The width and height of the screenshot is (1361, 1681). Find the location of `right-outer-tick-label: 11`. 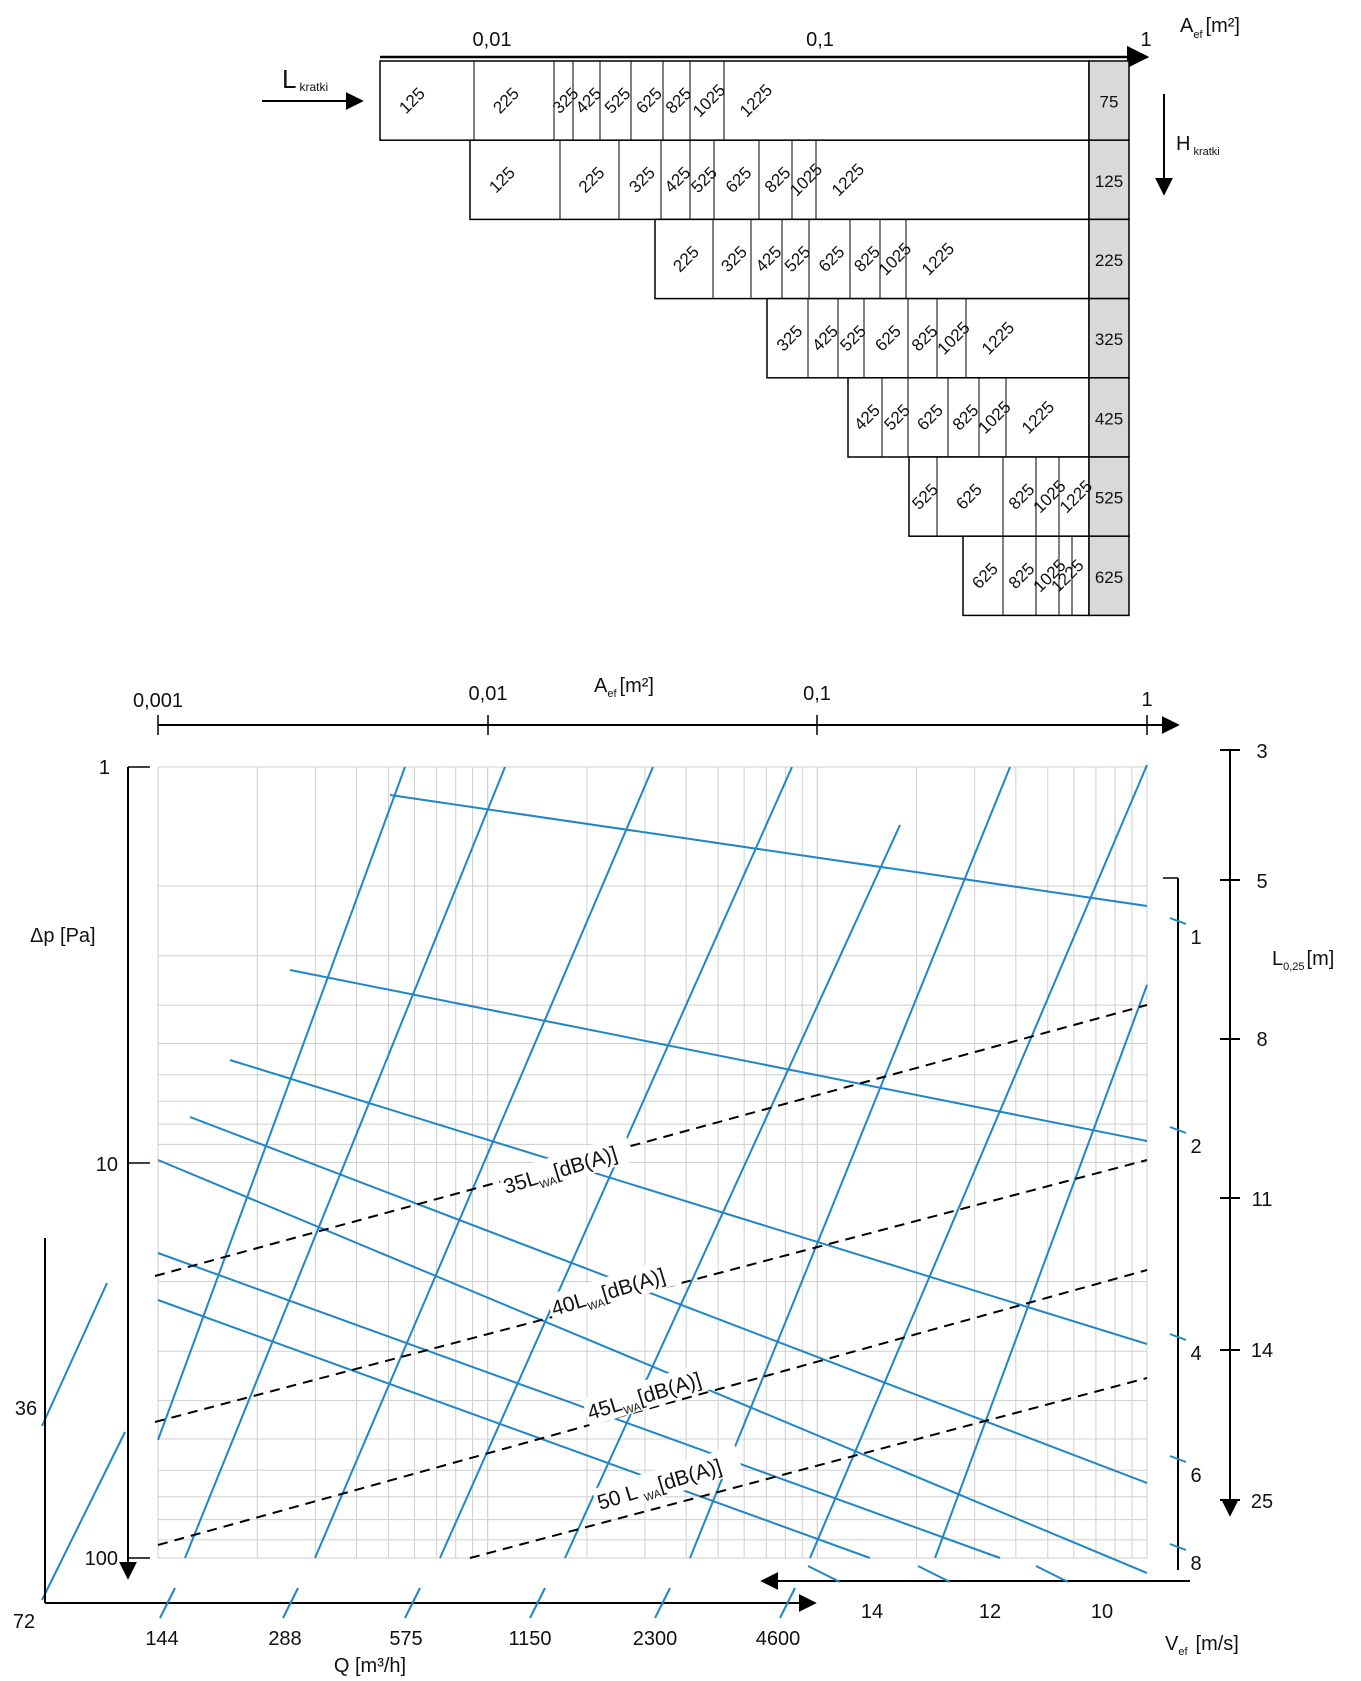

right-outer-tick-label: 11 is located at coordinates (1262, 1200).